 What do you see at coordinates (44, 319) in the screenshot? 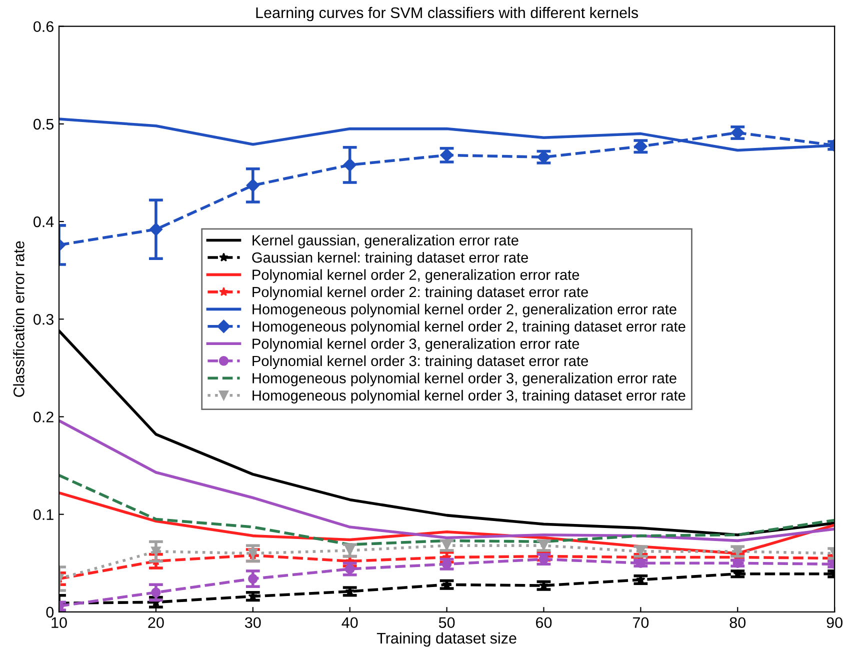
I see `y-tick-label: 0.3` at bounding box center [44, 319].